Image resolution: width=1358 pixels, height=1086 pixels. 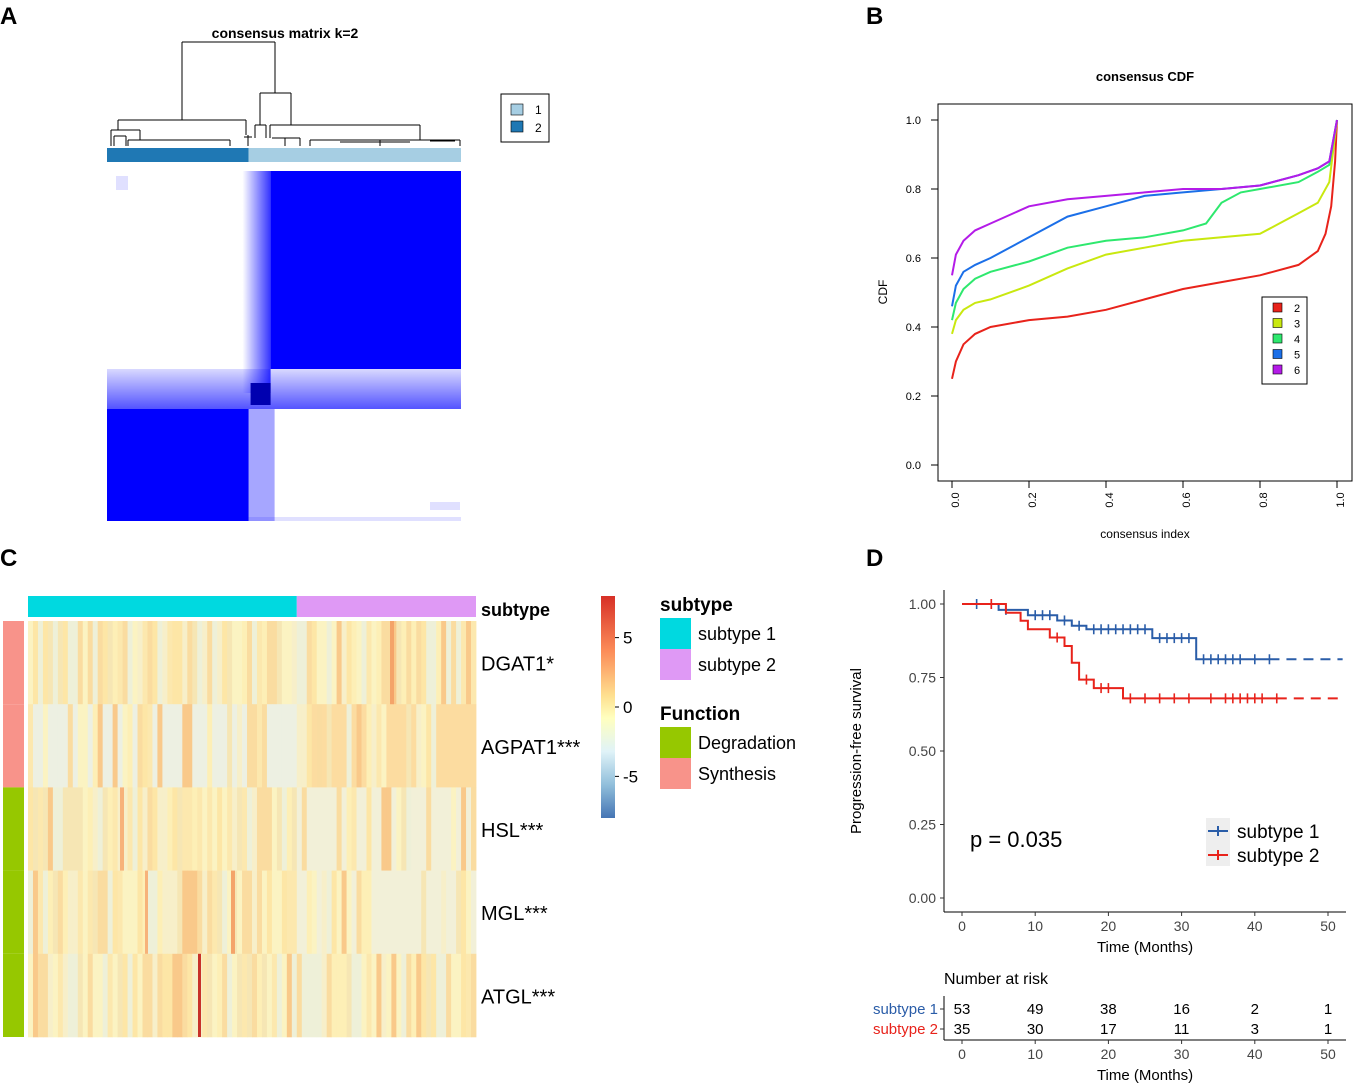 I want to click on gene-label-3: MGL***, so click(x=514, y=914).